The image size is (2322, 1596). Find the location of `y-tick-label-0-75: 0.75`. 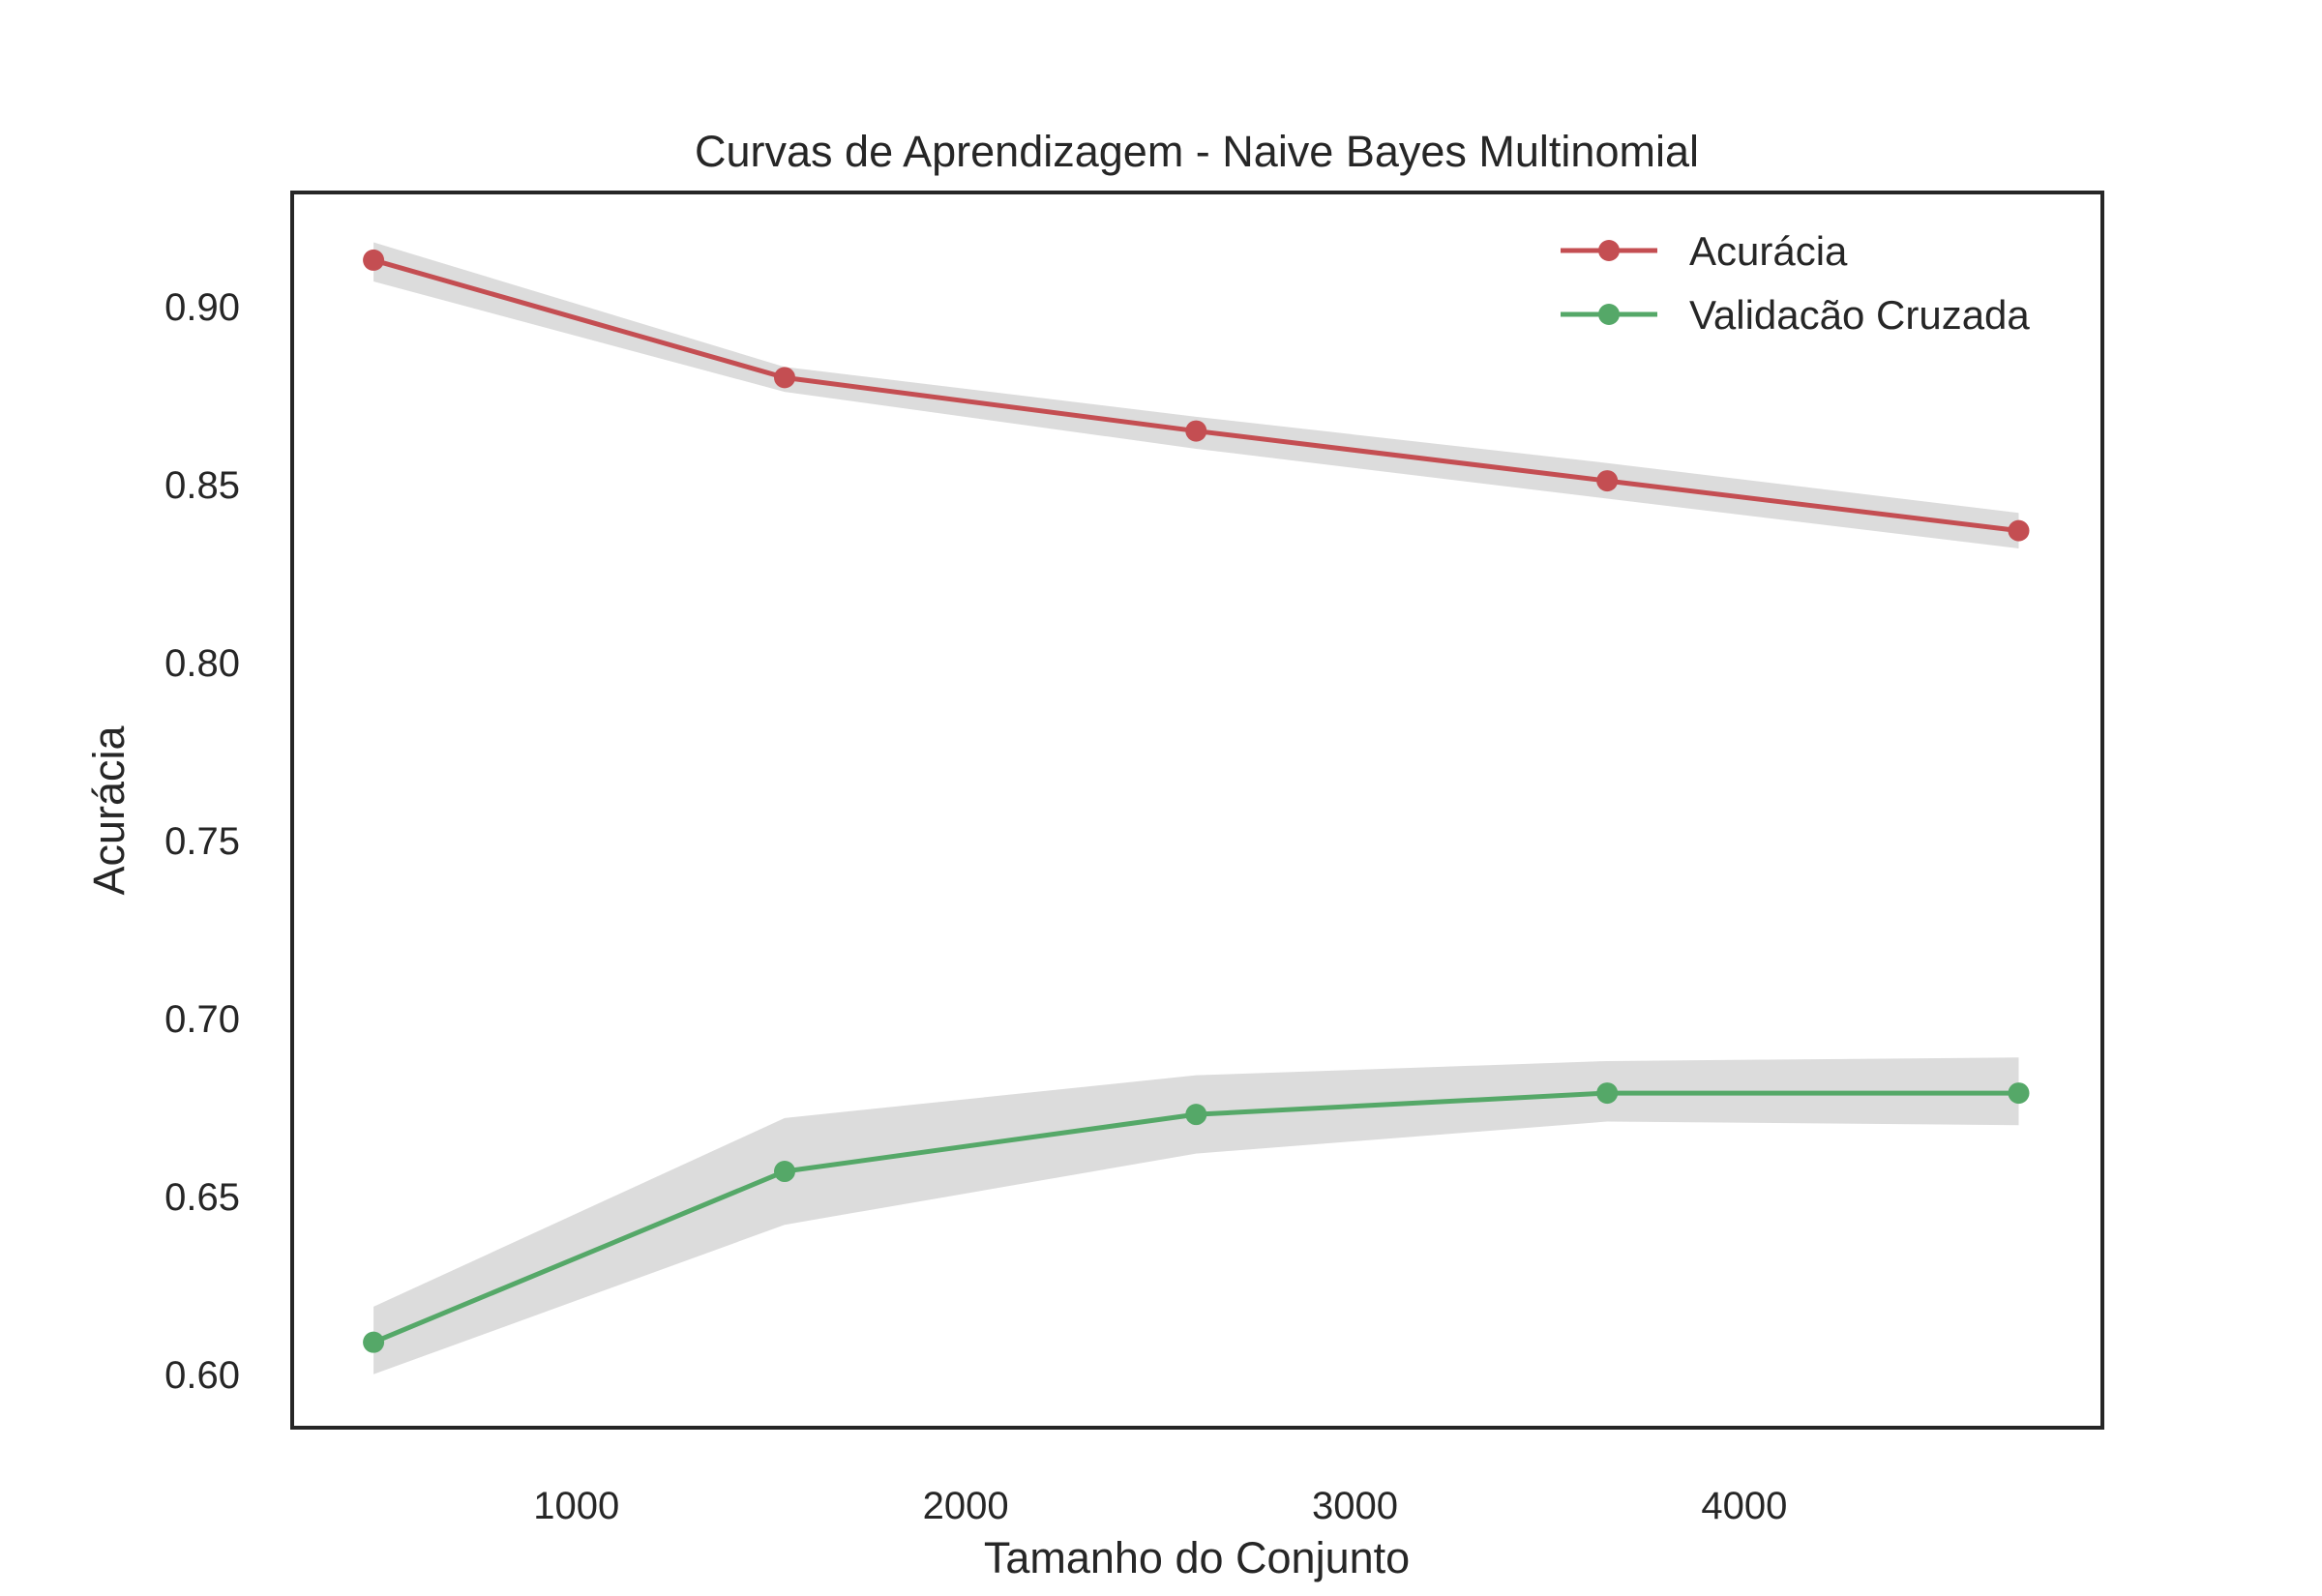

y-tick-label-0-75: 0.75 is located at coordinates (202, 841).